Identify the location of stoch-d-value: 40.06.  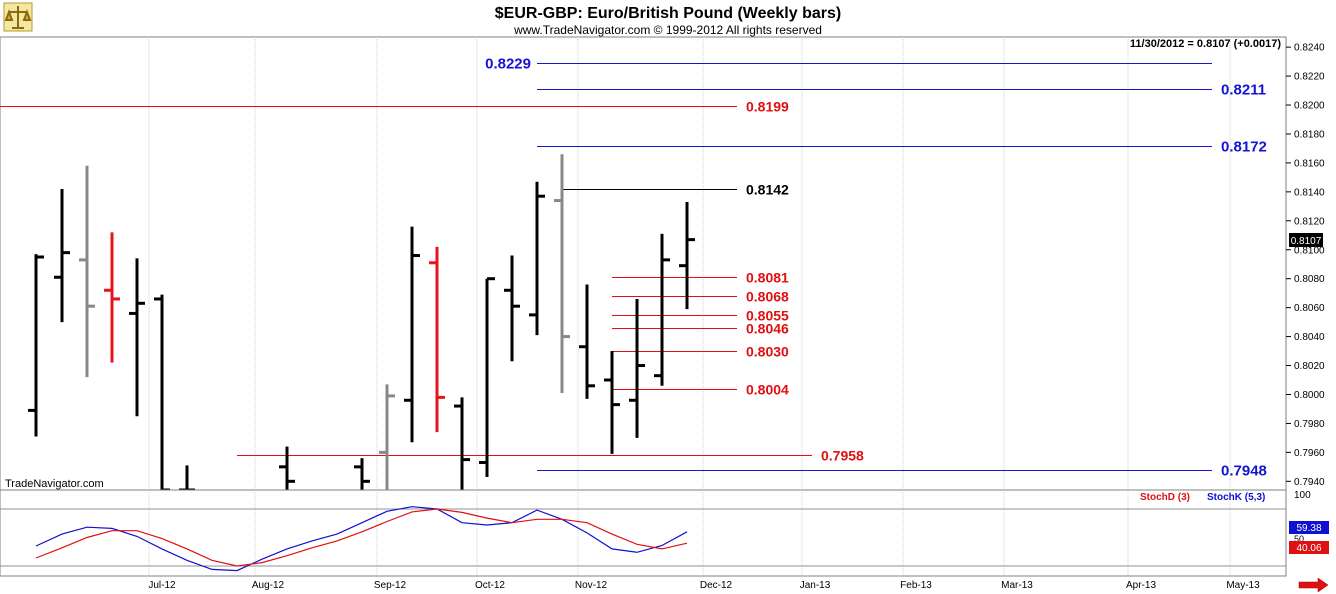
(1308, 548).